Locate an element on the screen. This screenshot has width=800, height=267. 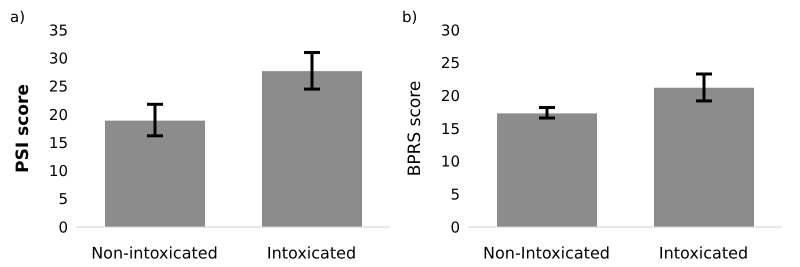
chart-title: a) is located at coordinates (18, 17).